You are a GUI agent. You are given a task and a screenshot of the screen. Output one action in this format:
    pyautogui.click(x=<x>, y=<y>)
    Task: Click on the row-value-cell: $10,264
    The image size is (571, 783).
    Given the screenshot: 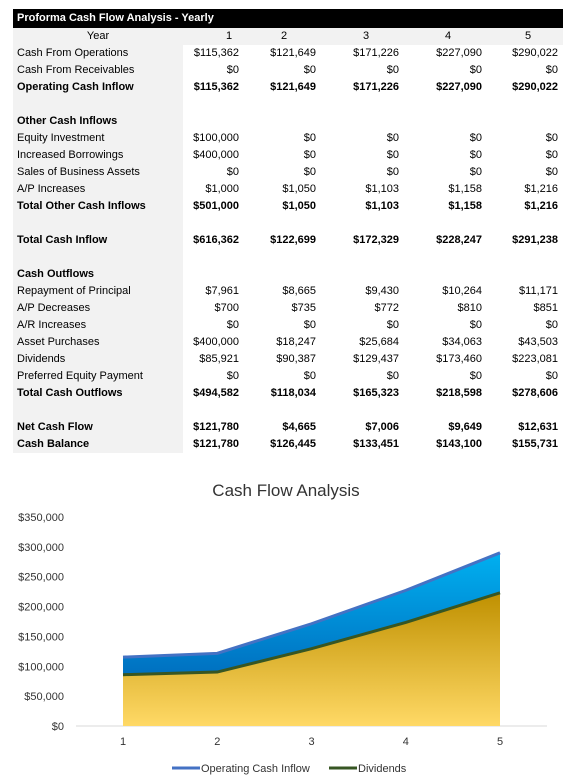 What is the action you would take?
    pyautogui.click(x=462, y=291)
    